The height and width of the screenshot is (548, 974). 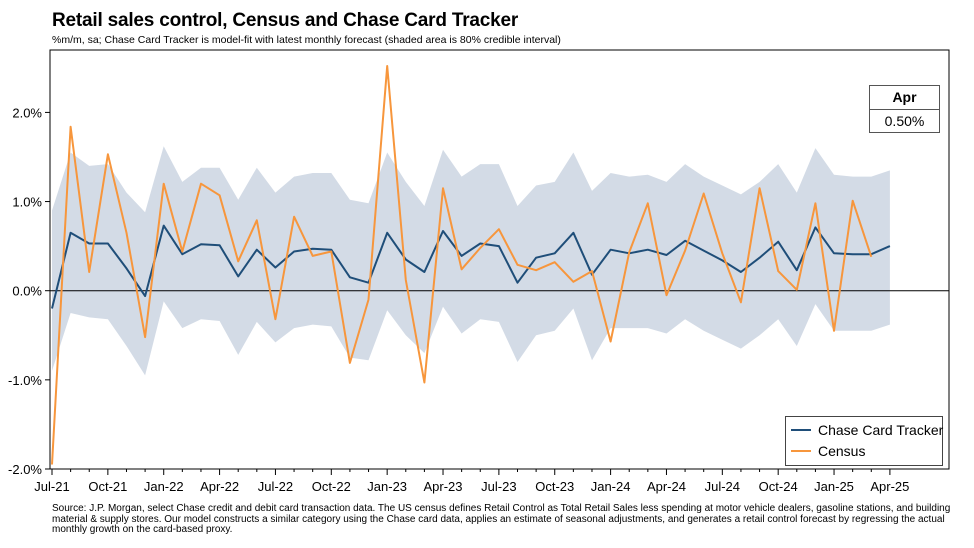 I want to click on legend-swatch-census, so click(x=801, y=451).